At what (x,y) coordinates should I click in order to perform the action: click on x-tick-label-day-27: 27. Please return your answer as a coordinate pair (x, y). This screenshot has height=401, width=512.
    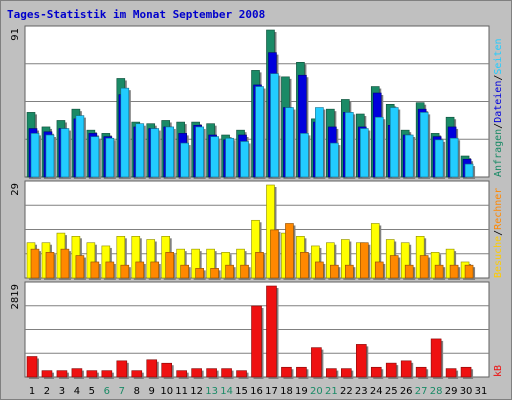
    Looking at the image, I should click on (421, 391).